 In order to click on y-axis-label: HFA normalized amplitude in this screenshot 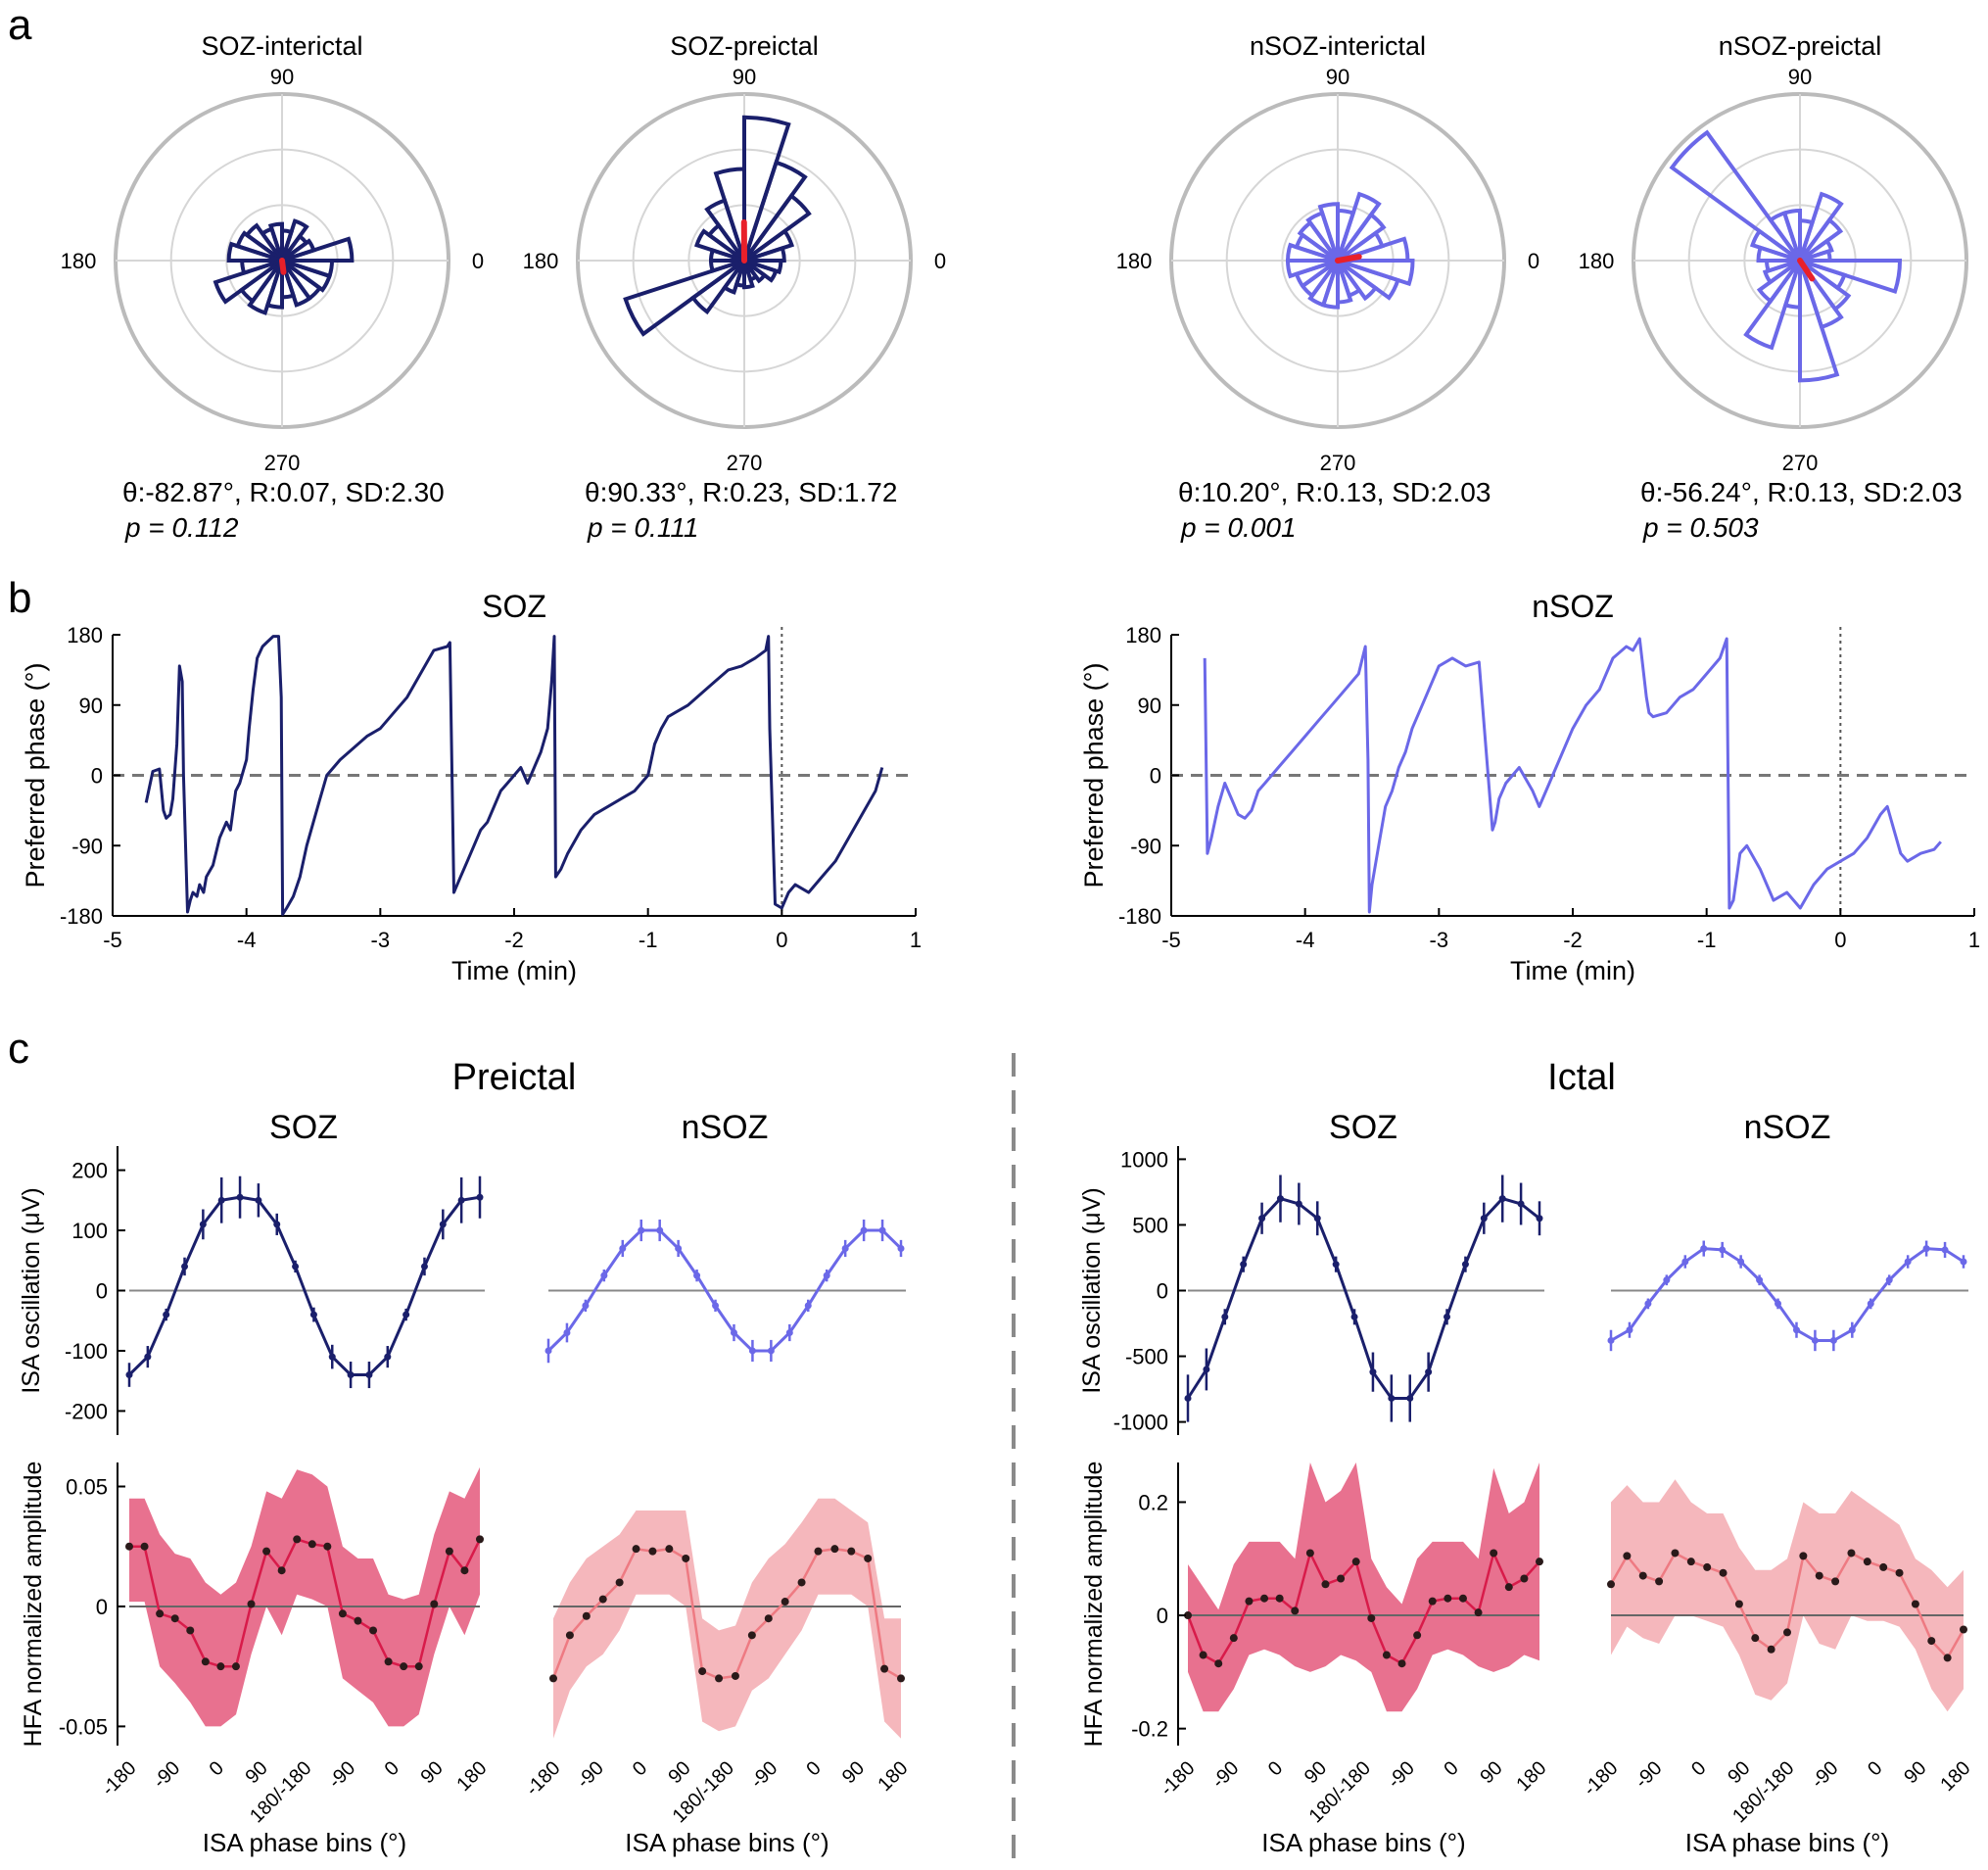, I will do `click(33, 1605)`.